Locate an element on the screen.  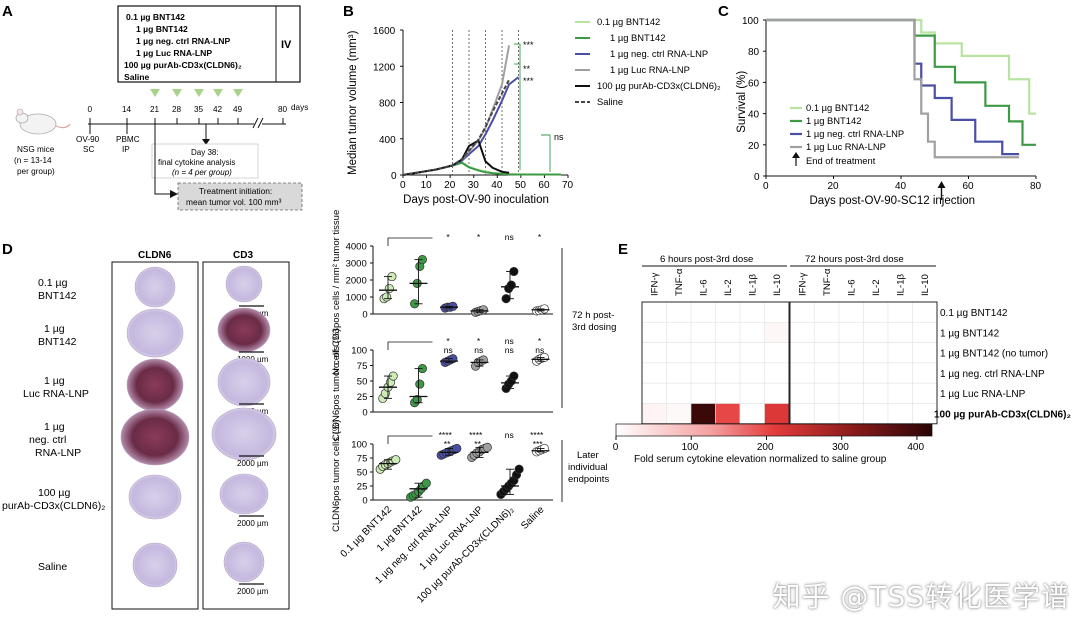
mouse-label-0: NSG mice is located at coordinates (36, 149).